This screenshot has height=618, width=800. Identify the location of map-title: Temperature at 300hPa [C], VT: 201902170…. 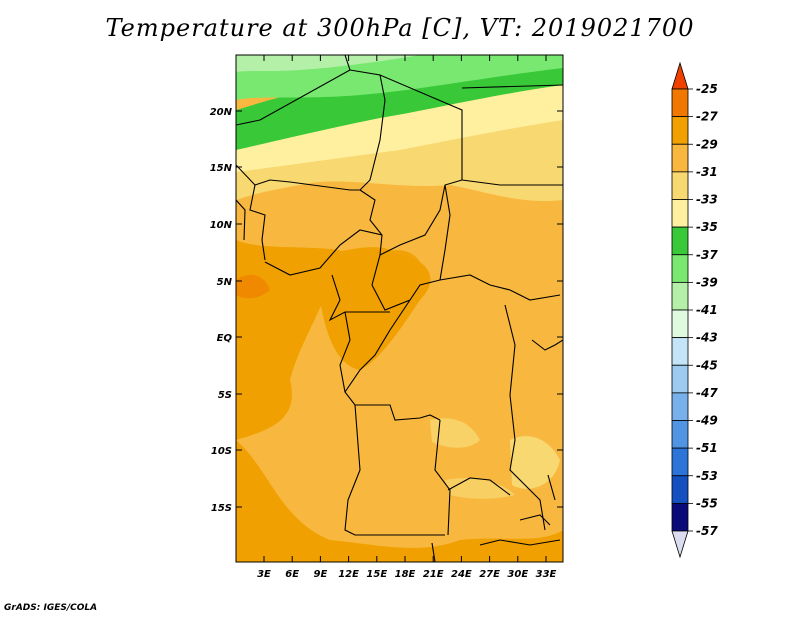
(400, 28).